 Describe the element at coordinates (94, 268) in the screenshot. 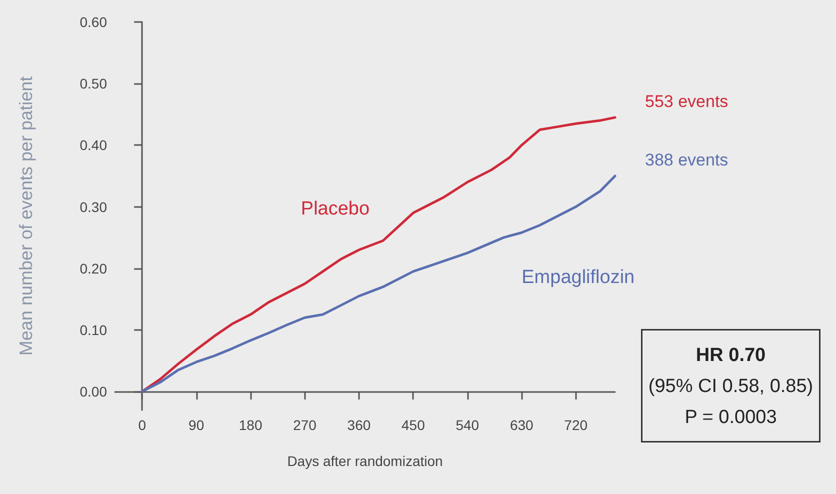

I see `y-tick-label: 0.20` at that location.